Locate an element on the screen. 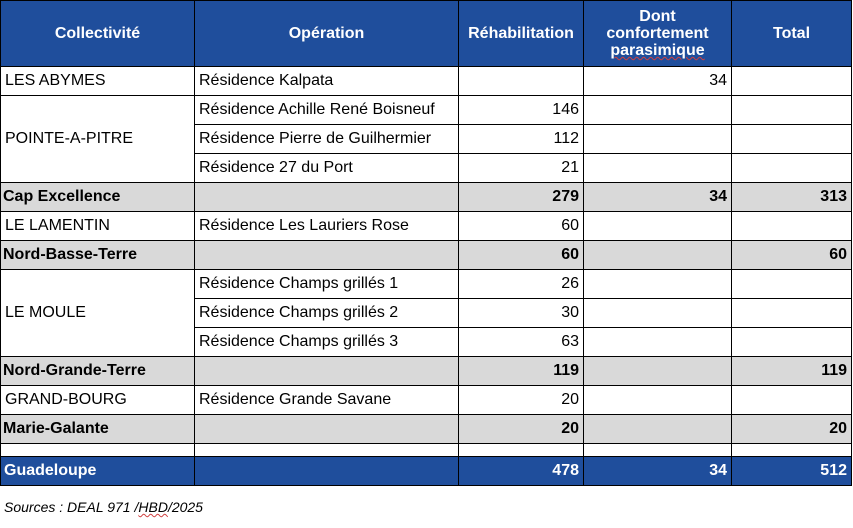  grand-total-row: Guadeloupe 478 34 512 is located at coordinates (426, 471).